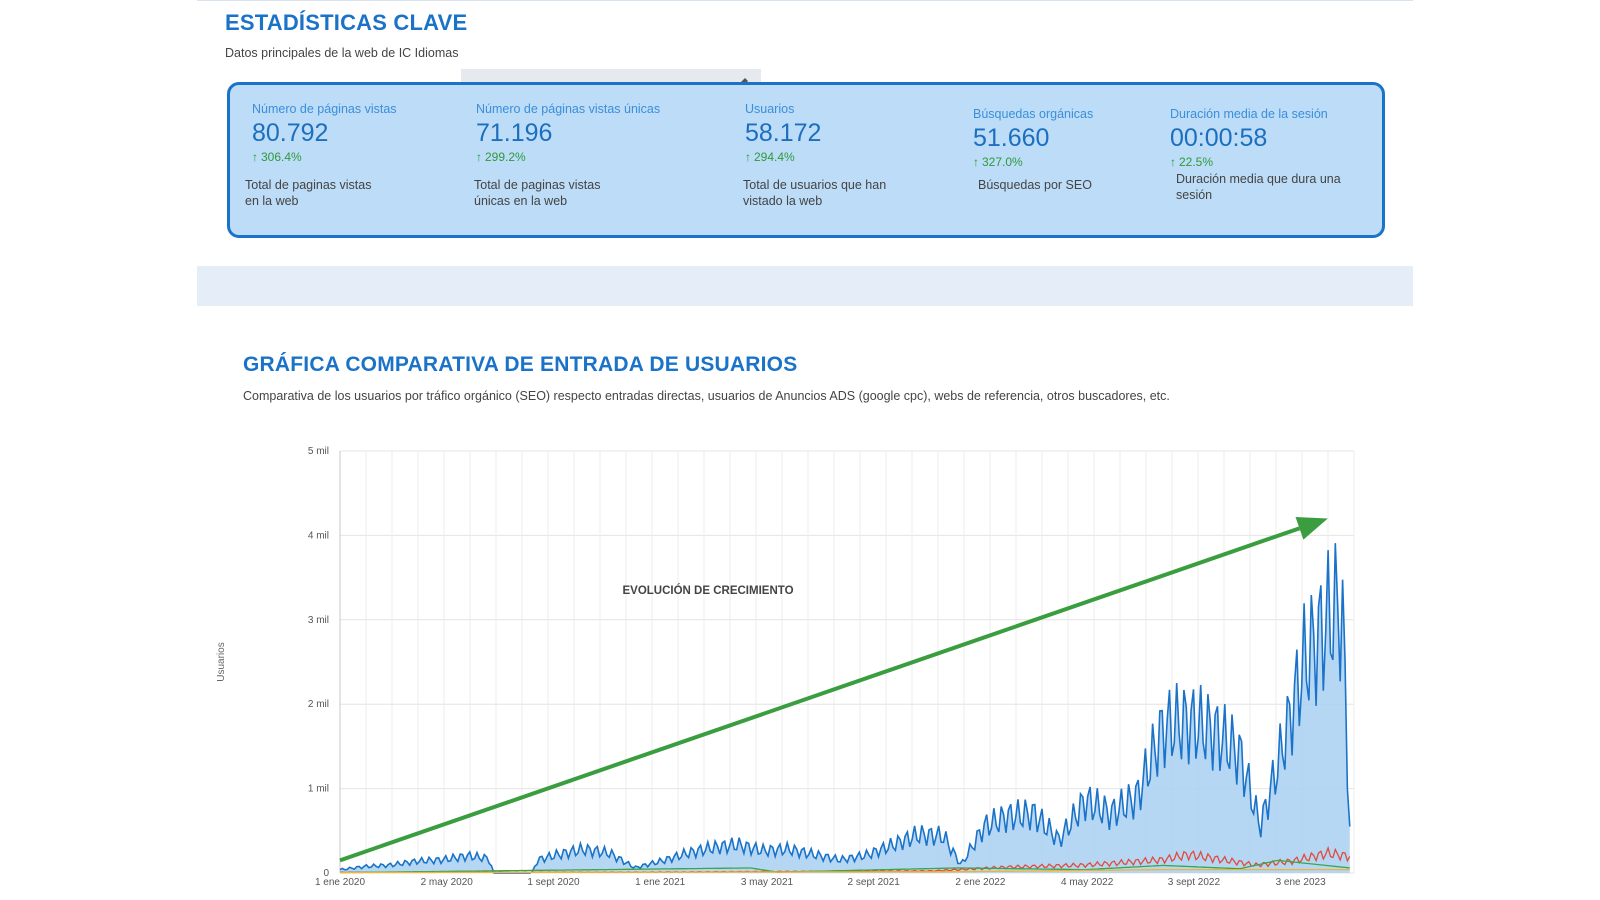  What do you see at coordinates (318, 620) in the screenshot?
I see `y-tick-label: 3 mil` at bounding box center [318, 620].